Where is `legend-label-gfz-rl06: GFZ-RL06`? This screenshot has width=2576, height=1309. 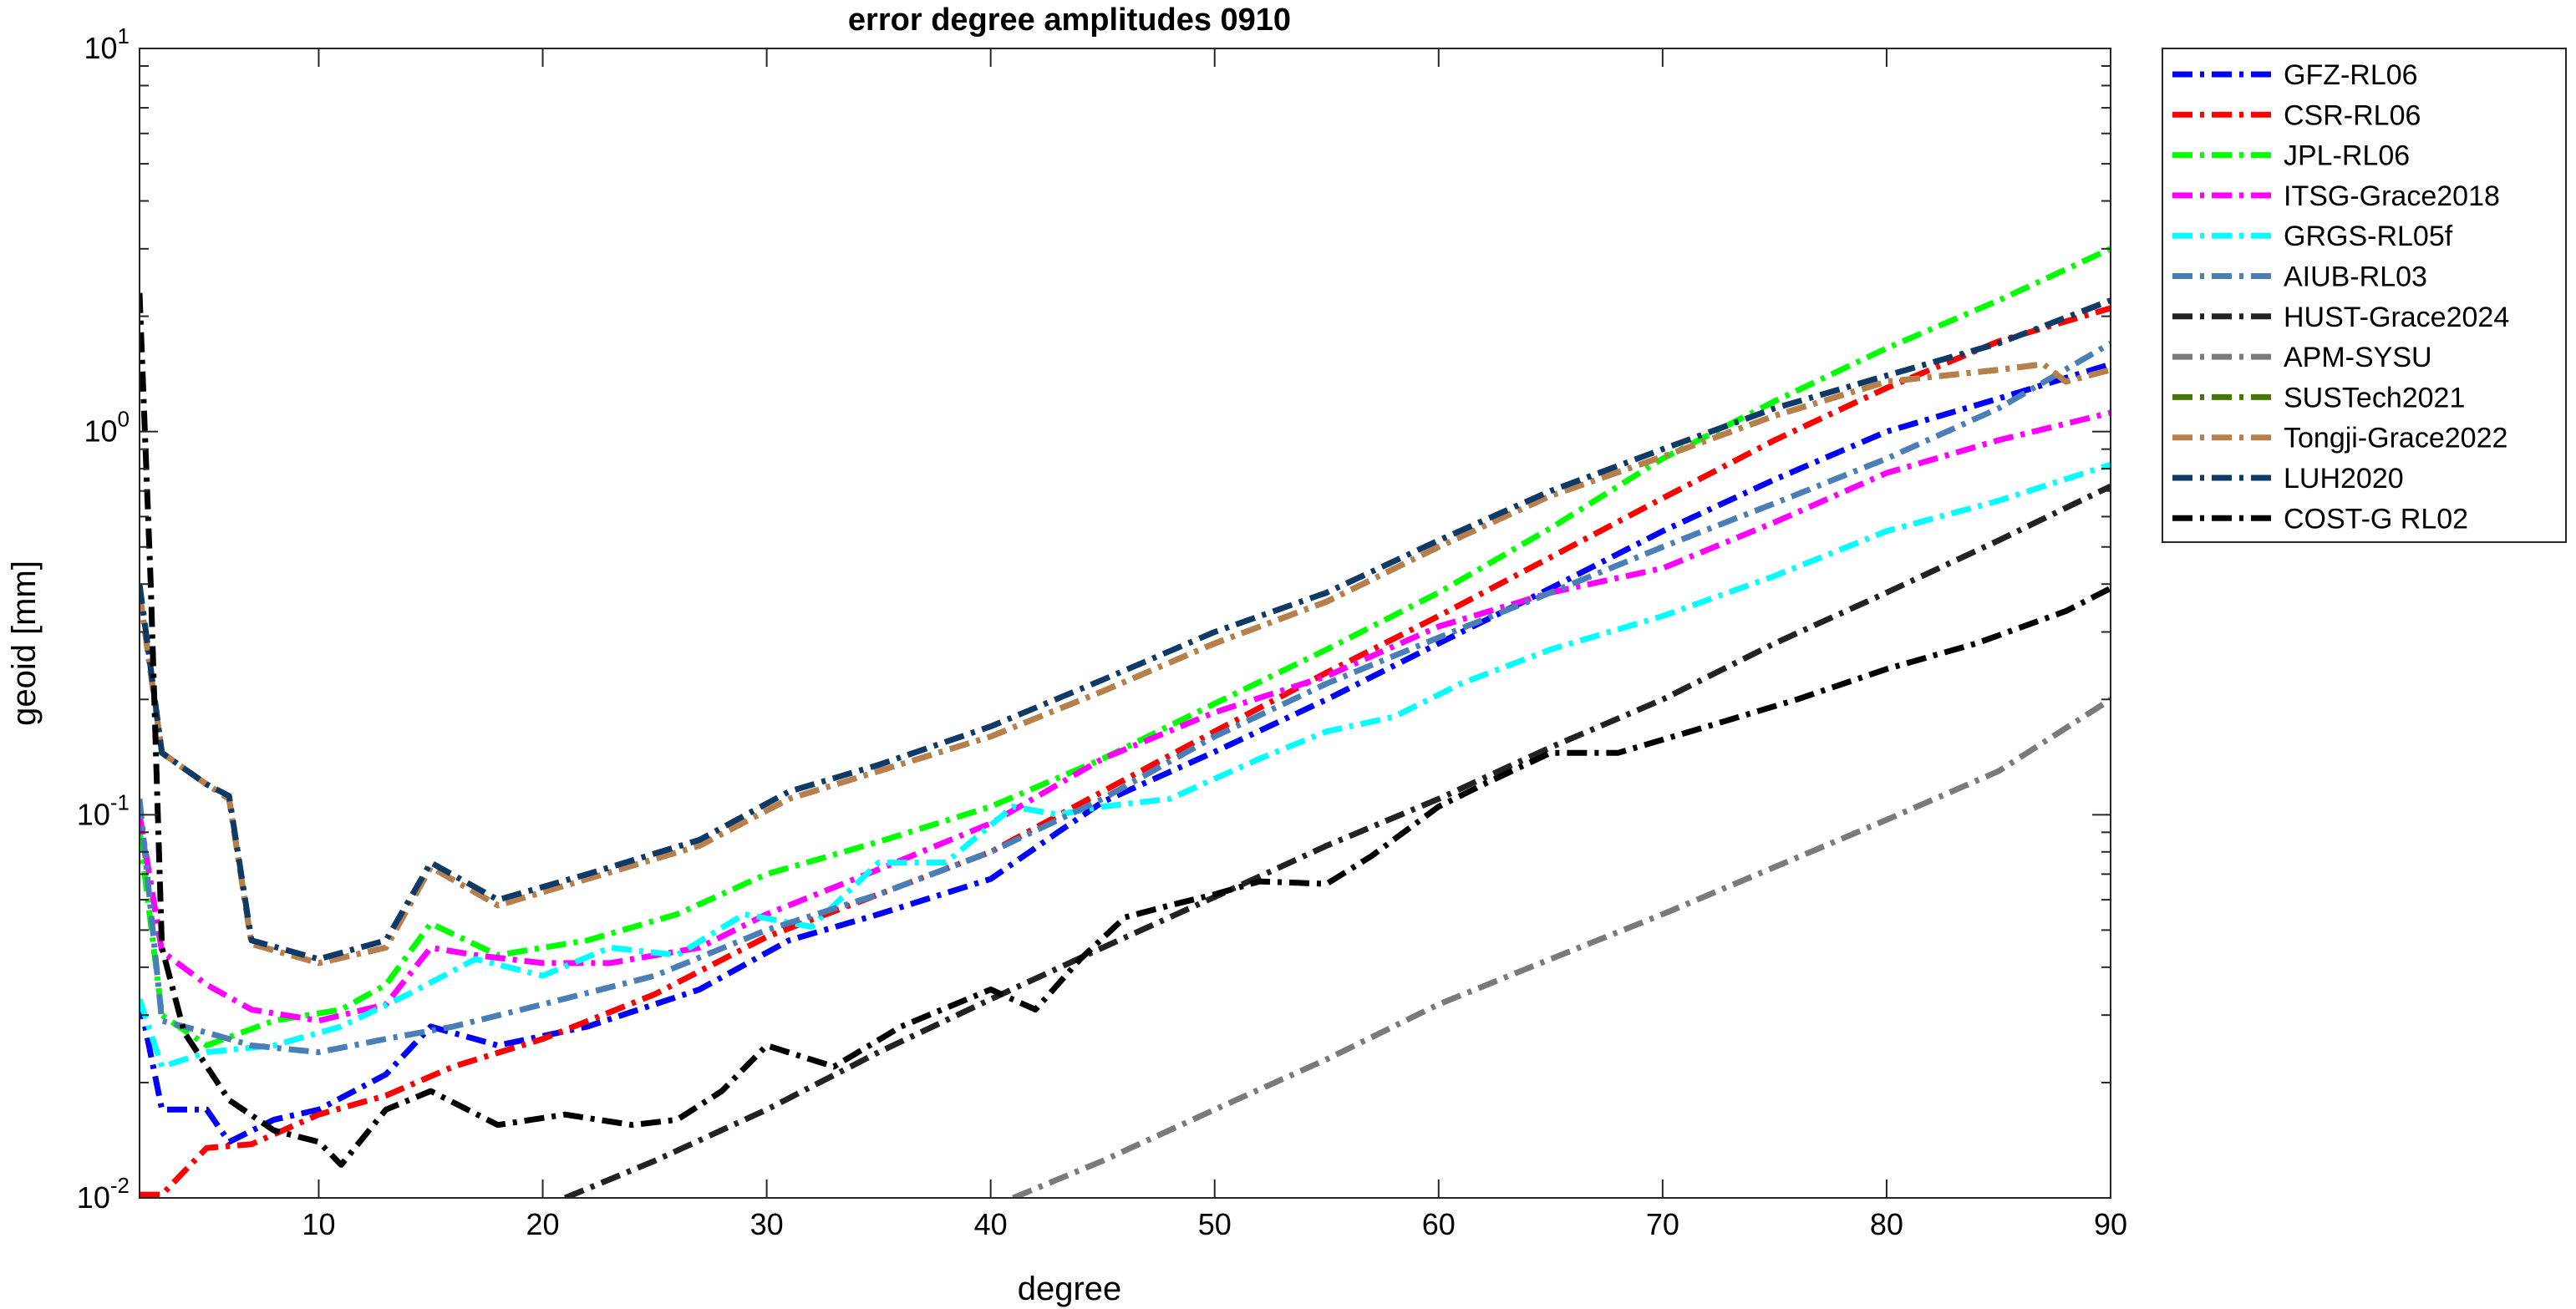
legend-label-gfz-rl06: GFZ-RL06 is located at coordinates (2351, 75).